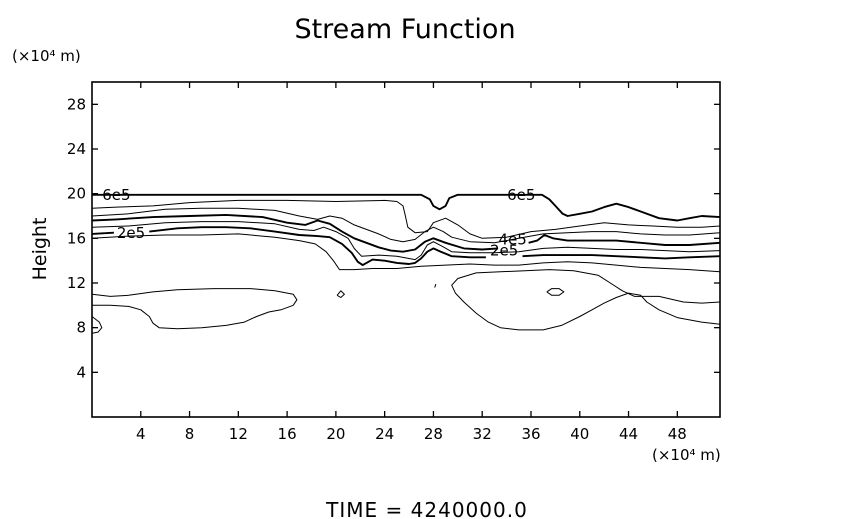 Image resolution: width=854 pixels, height=519 pixels. What do you see at coordinates (76, 238) in the screenshot?
I see `y-tick-label: 16` at bounding box center [76, 238].